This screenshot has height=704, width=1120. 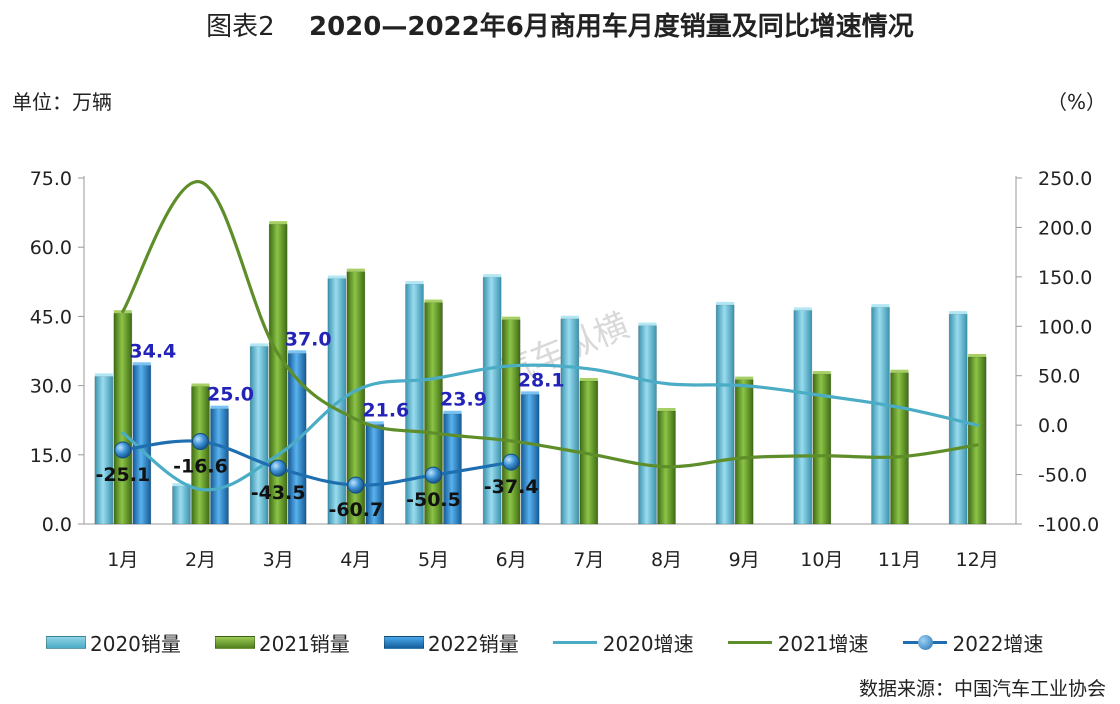 I want to click on legend-swatch-2021-sales, so click(x=234, y=642).